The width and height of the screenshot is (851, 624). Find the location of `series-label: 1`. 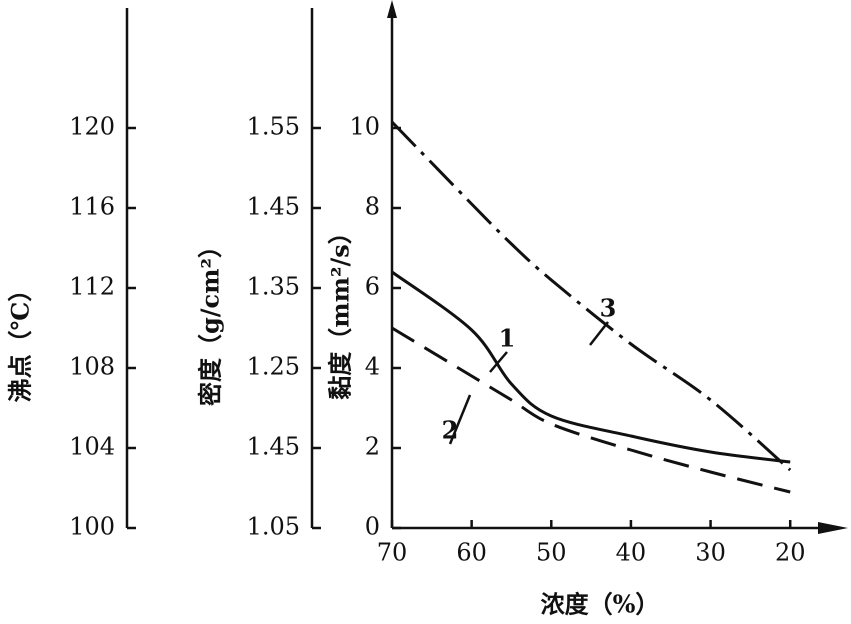

series-label: 1 is located at coordinates (507, 338).